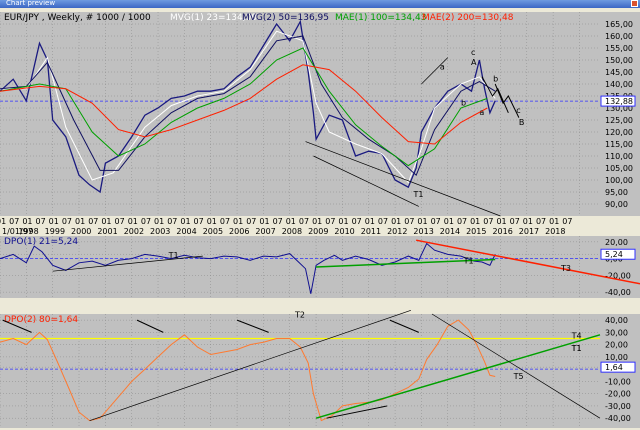  I want to click on title-bar: Chart preview, so click(320, 4).